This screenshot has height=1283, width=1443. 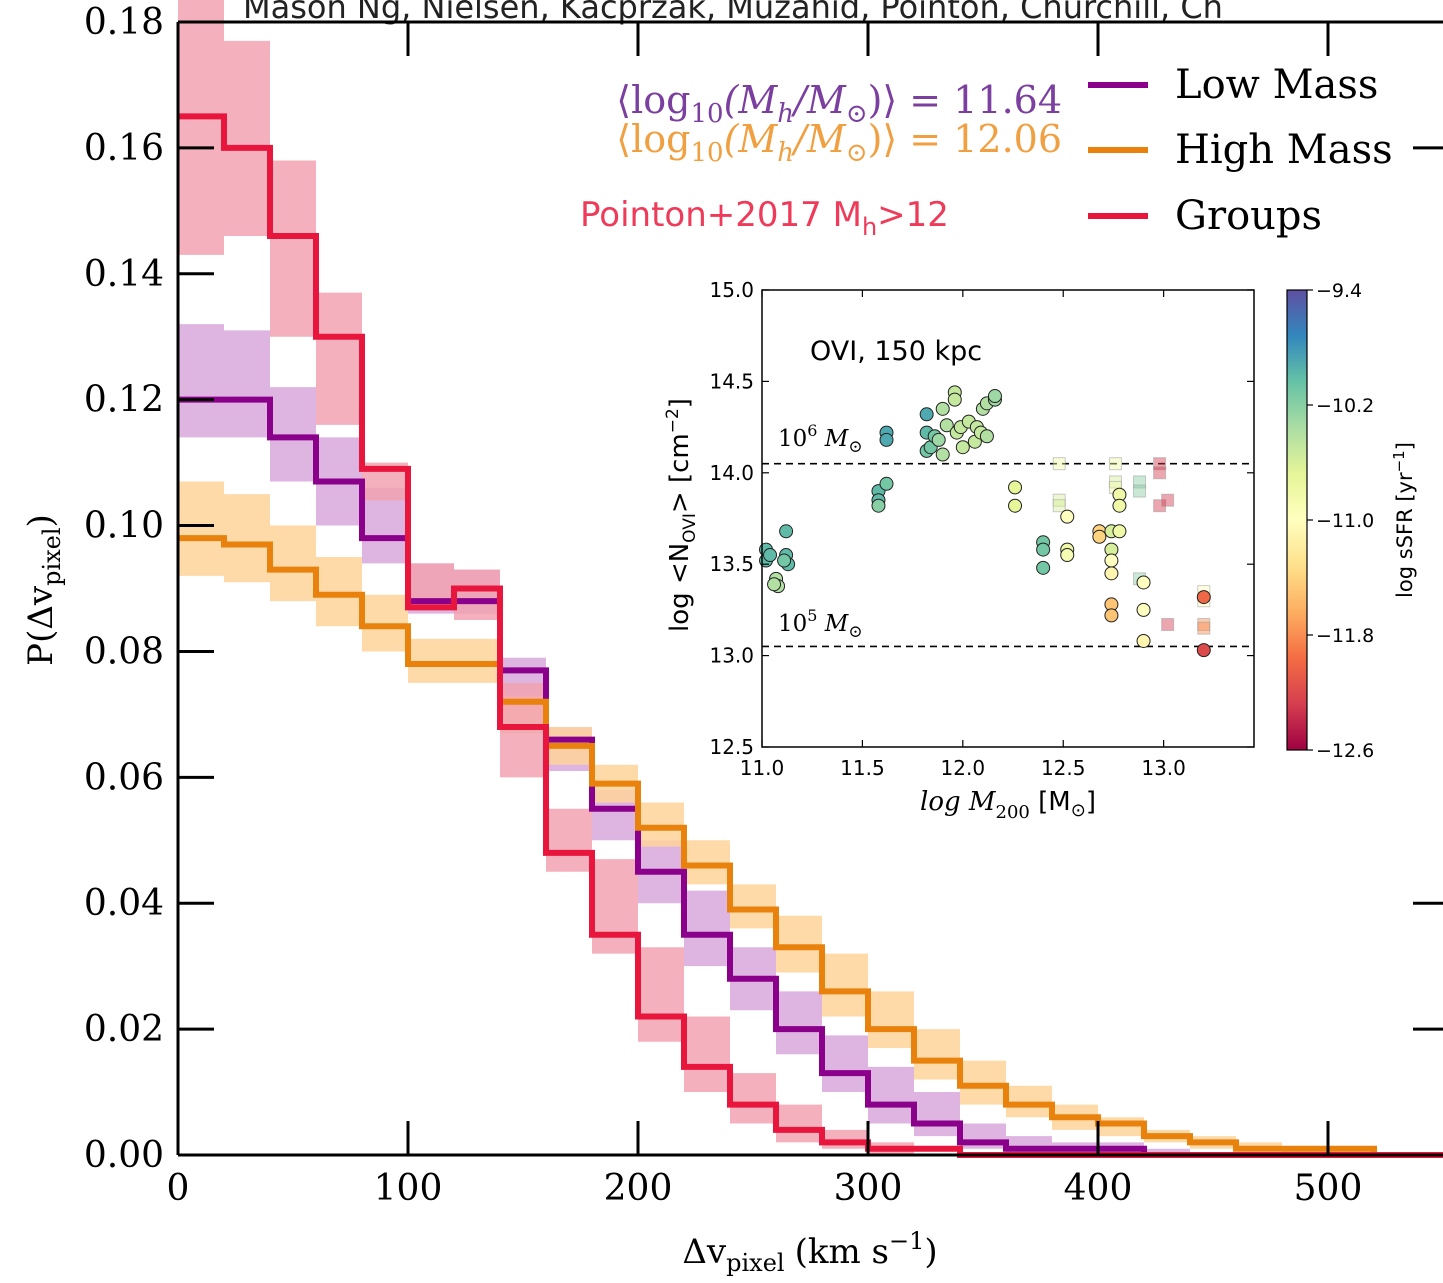 I want to click on inset-y-label-exp: −2, so click(x=673, y=420).